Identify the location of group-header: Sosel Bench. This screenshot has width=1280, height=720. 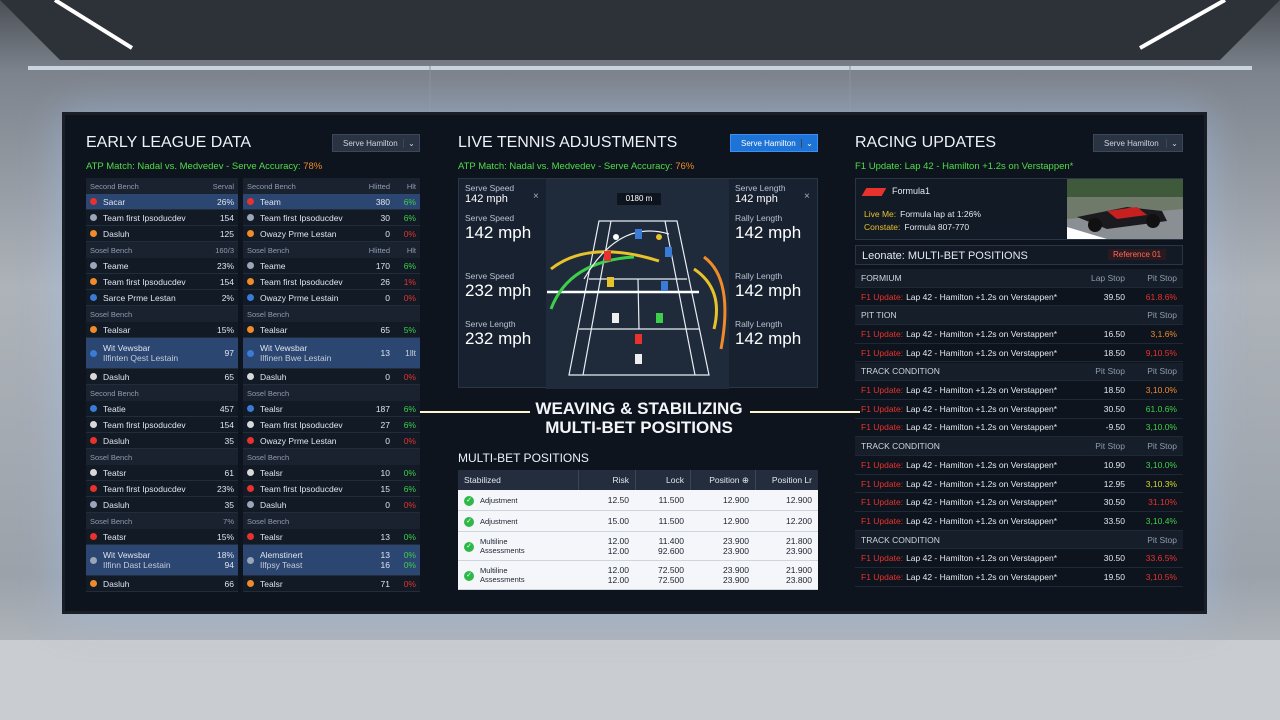
(331, 393).